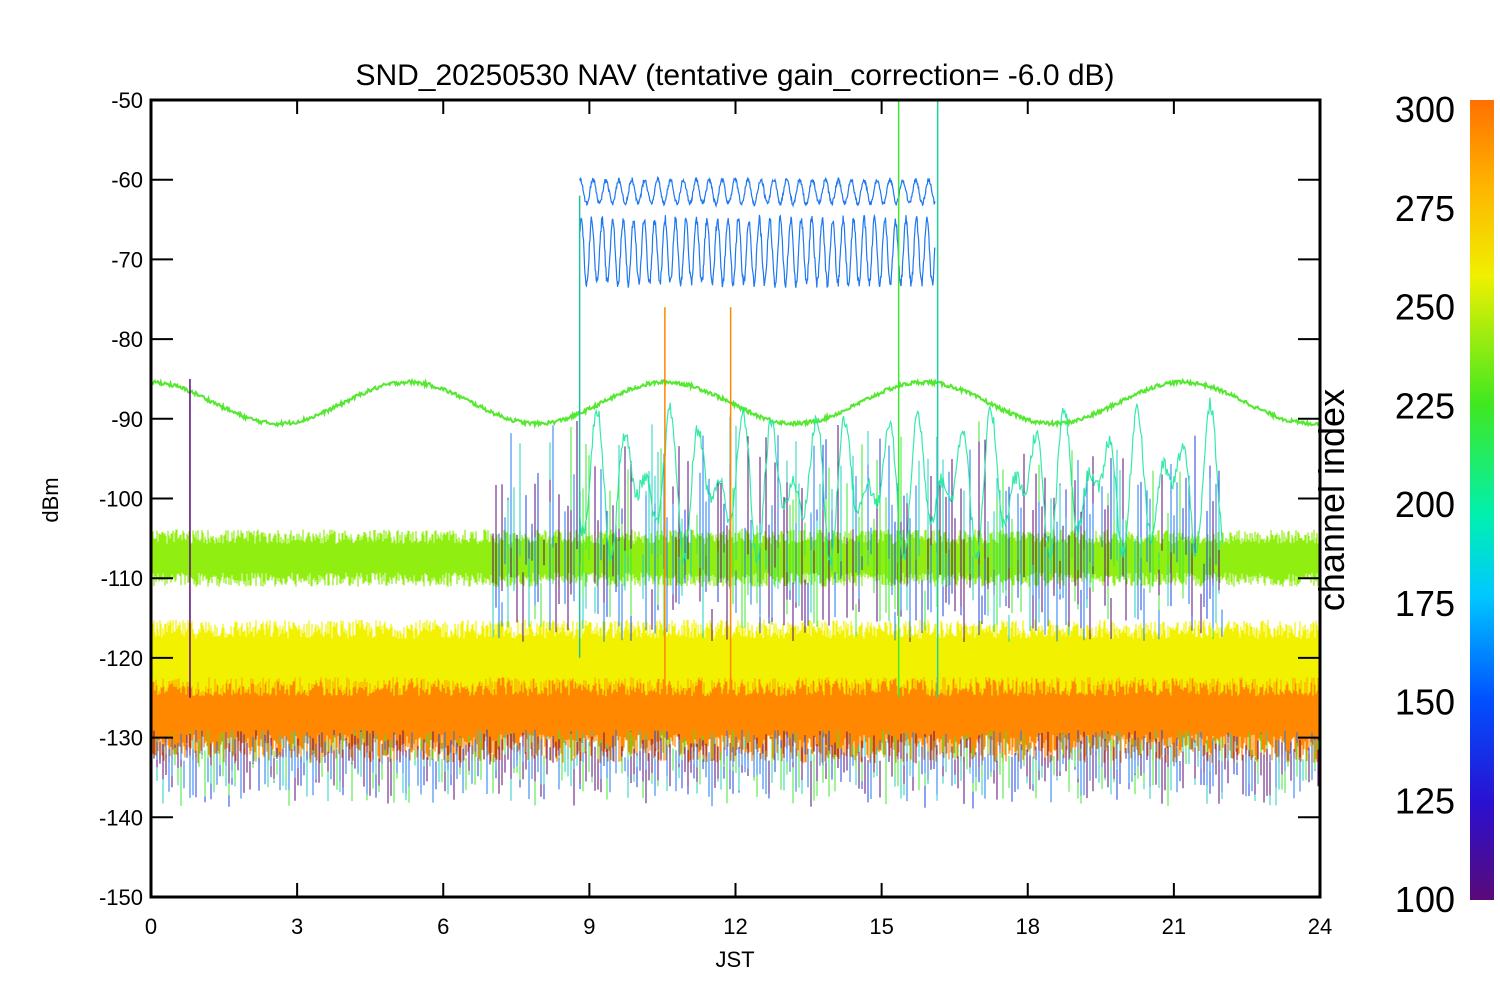 This screenshot has width=1500, height=1000. I want to click on x-tick-label: 15, so click(881, 926).